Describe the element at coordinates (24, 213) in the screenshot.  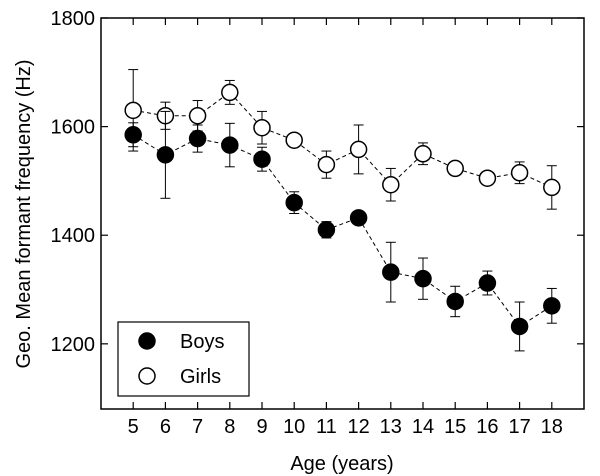
I see `y-axis-label: Geo. Mean formant frequency (Hz)` at that location.